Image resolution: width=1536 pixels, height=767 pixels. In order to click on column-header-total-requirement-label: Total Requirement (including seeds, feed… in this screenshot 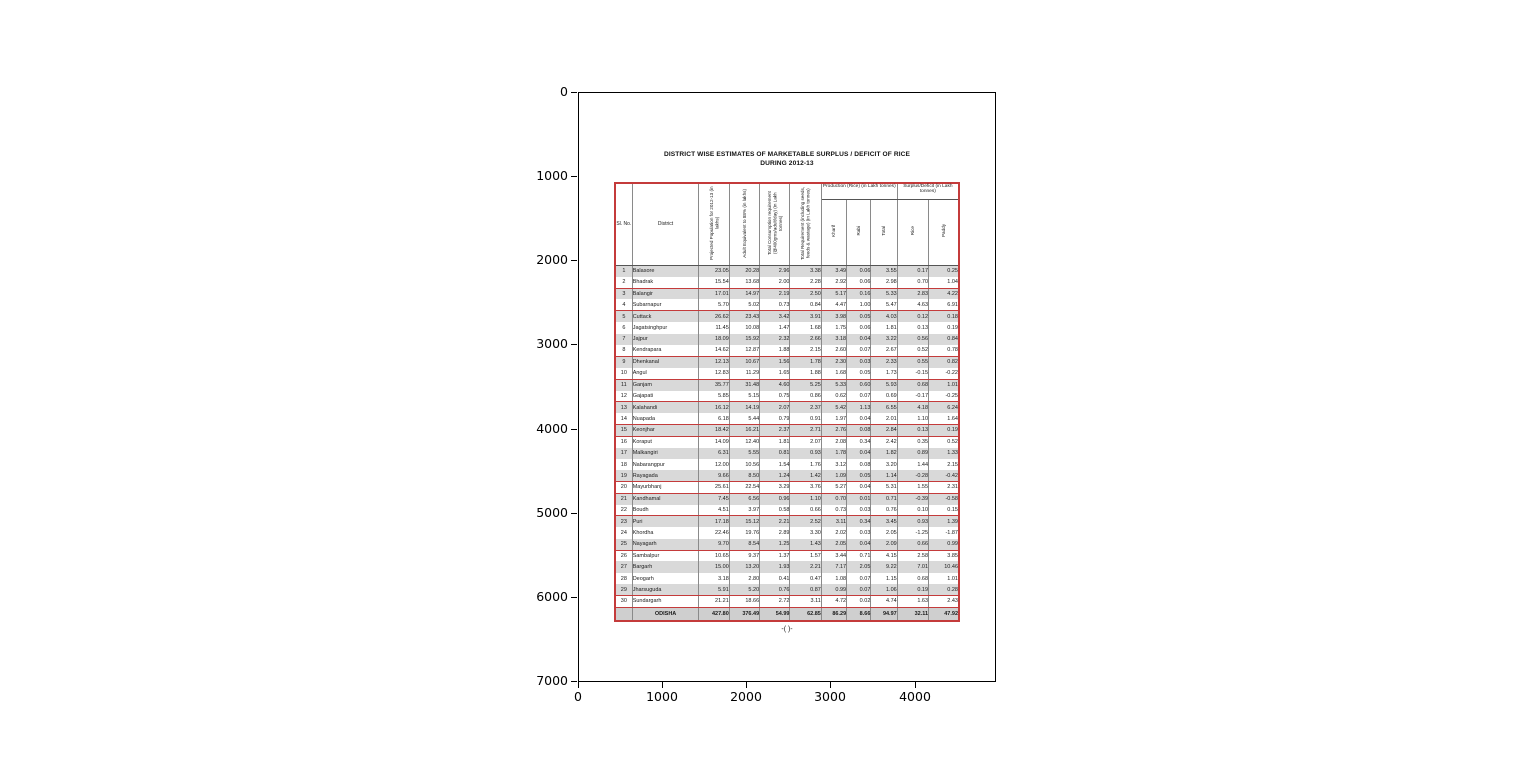, I will do `click(805, 223)`.